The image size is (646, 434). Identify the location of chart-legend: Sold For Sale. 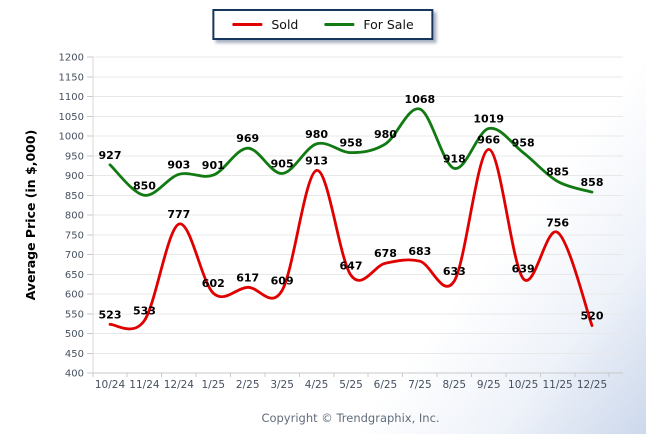
(323, 24).